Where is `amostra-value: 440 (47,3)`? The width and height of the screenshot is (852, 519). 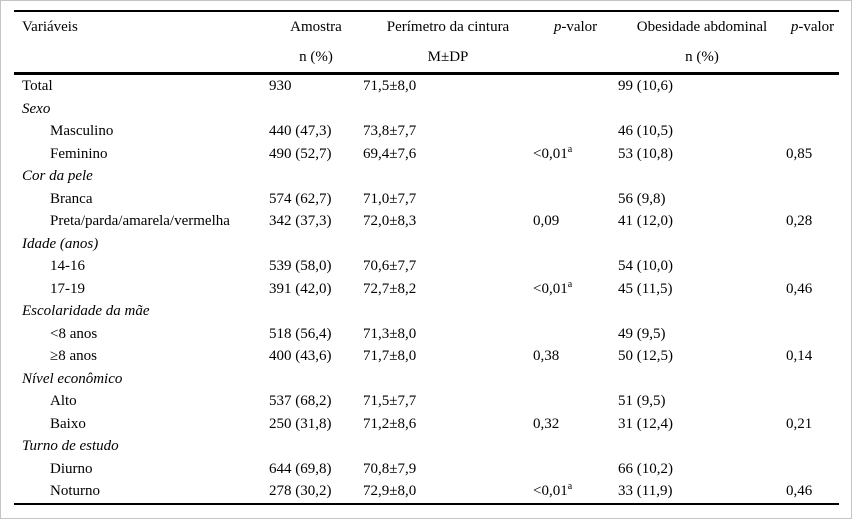
amostra-value: 440 (47,3) is located at coordinates (300, 131).